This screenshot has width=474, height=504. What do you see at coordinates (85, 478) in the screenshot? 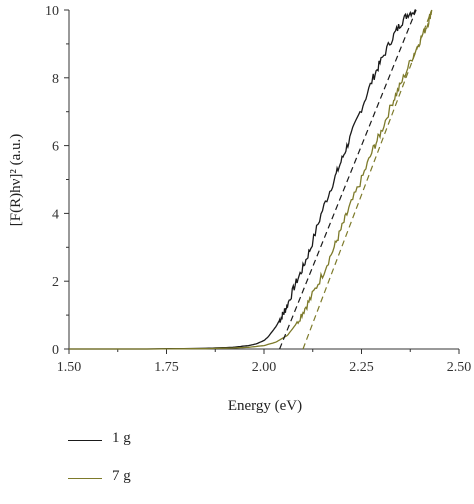
I see `legend-swatch-7g` at bounding box center [85, 478].